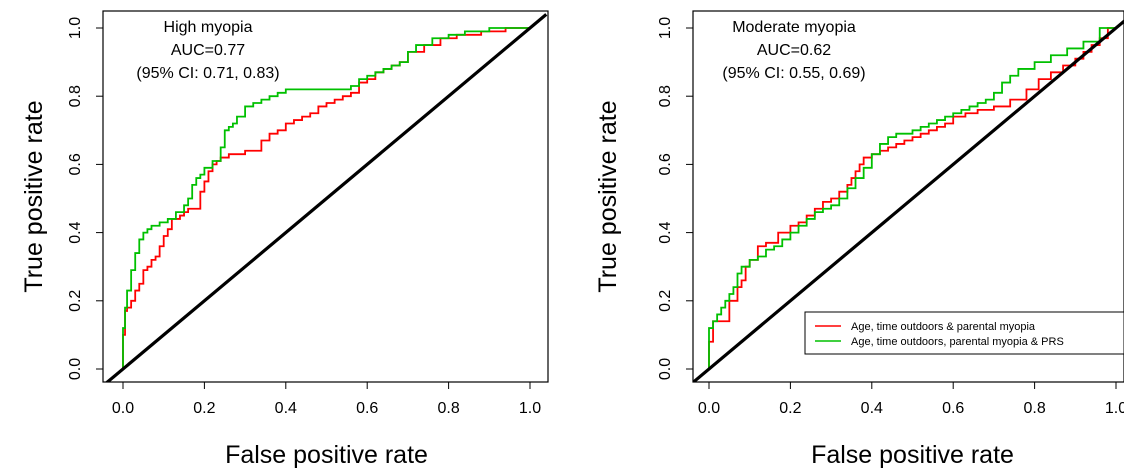 This screenshot has height=476, width=1124. What do you see at coordinates (793, 73) in the screenshot?
I see `annotation-line-3: (95% CI: 0.55, 0.69)` at bounding box center [793, 73].